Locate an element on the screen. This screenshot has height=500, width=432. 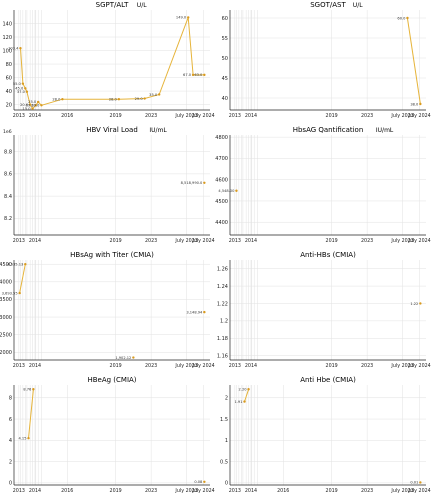
y-tick-label: 60 is located at coordinates (225, 19).